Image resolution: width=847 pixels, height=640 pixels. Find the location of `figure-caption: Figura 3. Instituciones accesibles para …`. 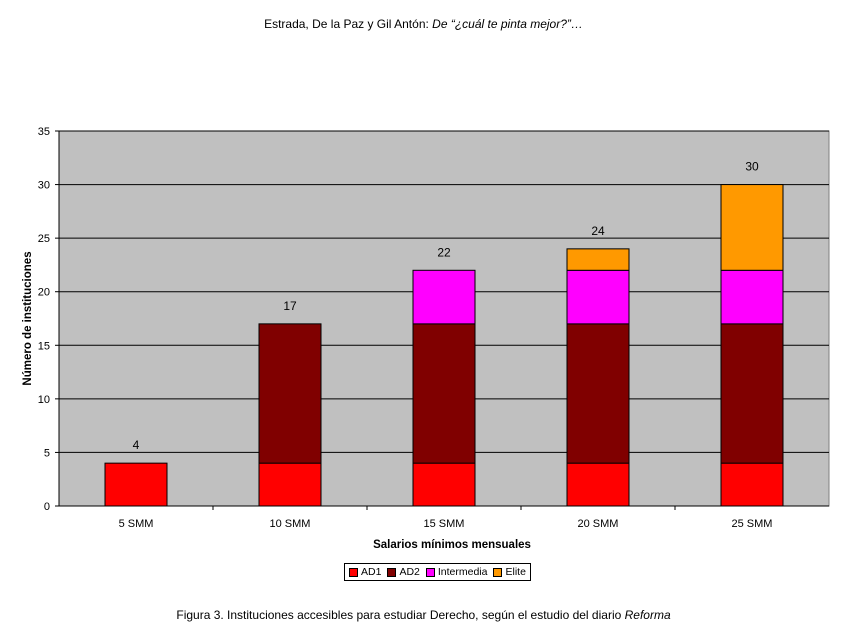

figure-caption: Figura 3. Instituciones accesibles para … is located at coordinates (423, 615).